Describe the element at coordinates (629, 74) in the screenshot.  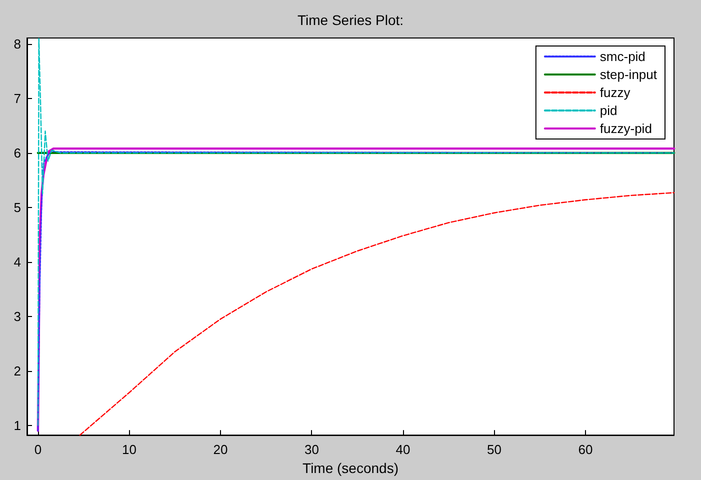
I see `legend-label: step-input` at that location.